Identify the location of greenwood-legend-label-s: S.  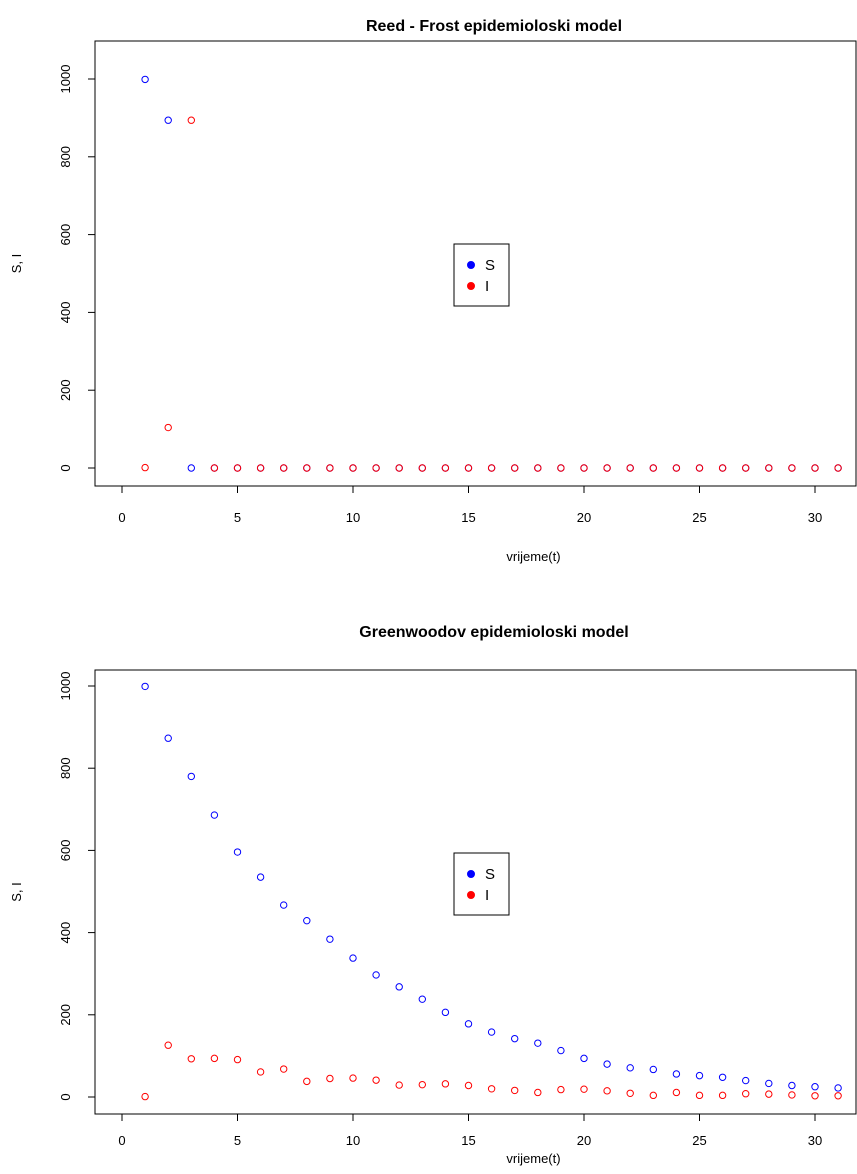
(490, 874).